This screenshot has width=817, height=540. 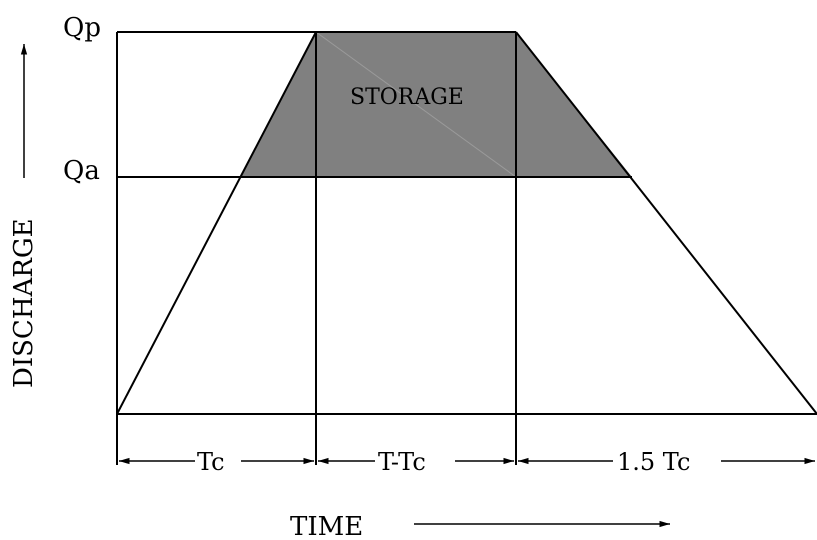 What do you see at coordinates (326, 526) in the screenshot?
I see `x-axis-label: TIME` at bounding box center [326, 526].